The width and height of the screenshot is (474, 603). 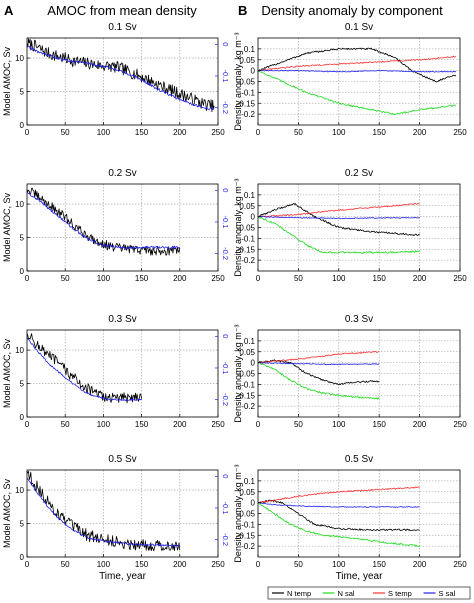 I want to click on legend-item-s-sal: S sal, so click(x=439, y=593).